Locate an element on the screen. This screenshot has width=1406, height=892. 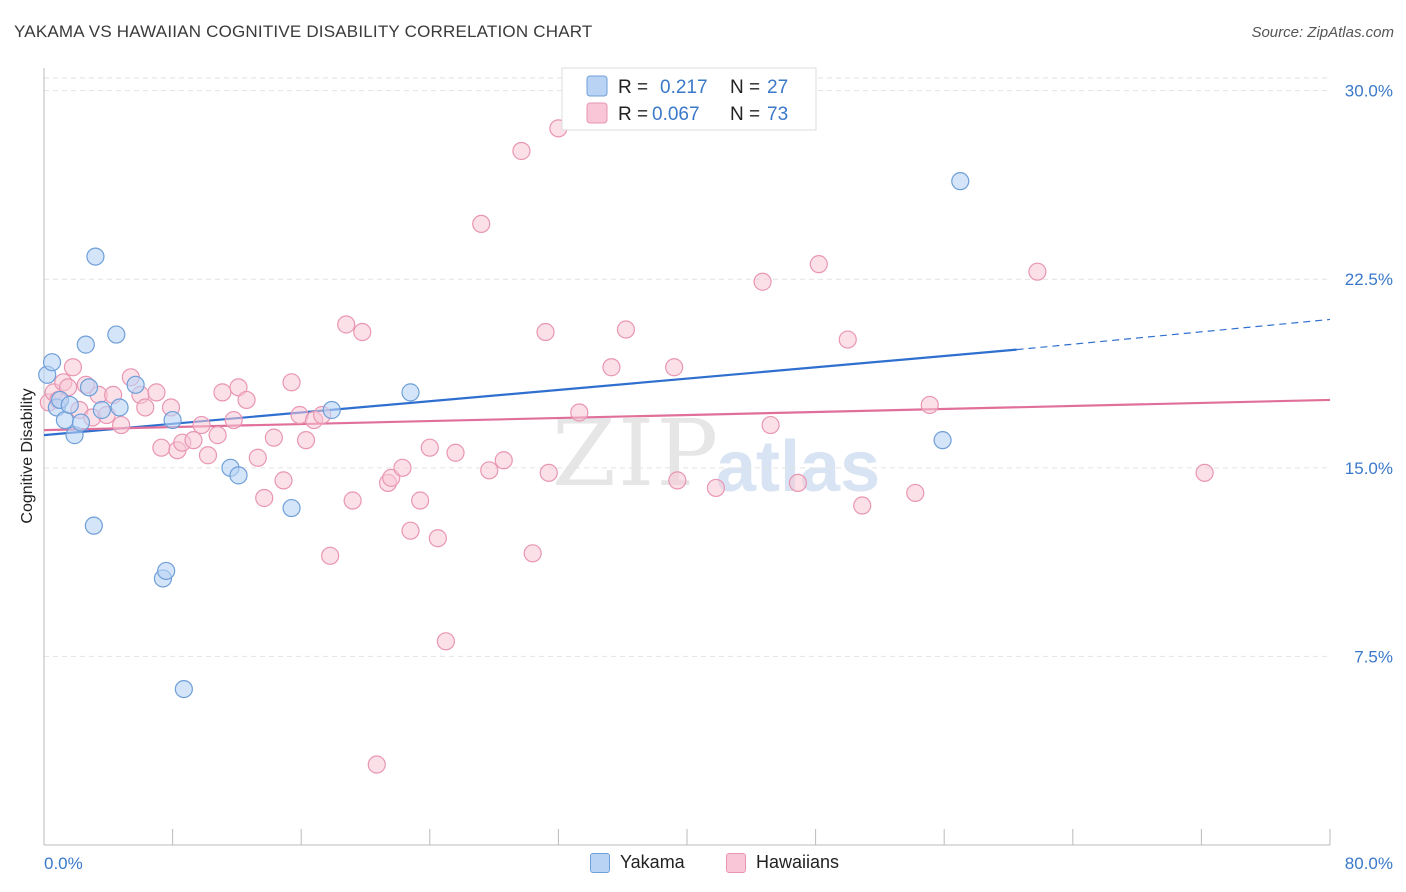
legend-label-yakama: Yakama is located at coordinates (652, 862).